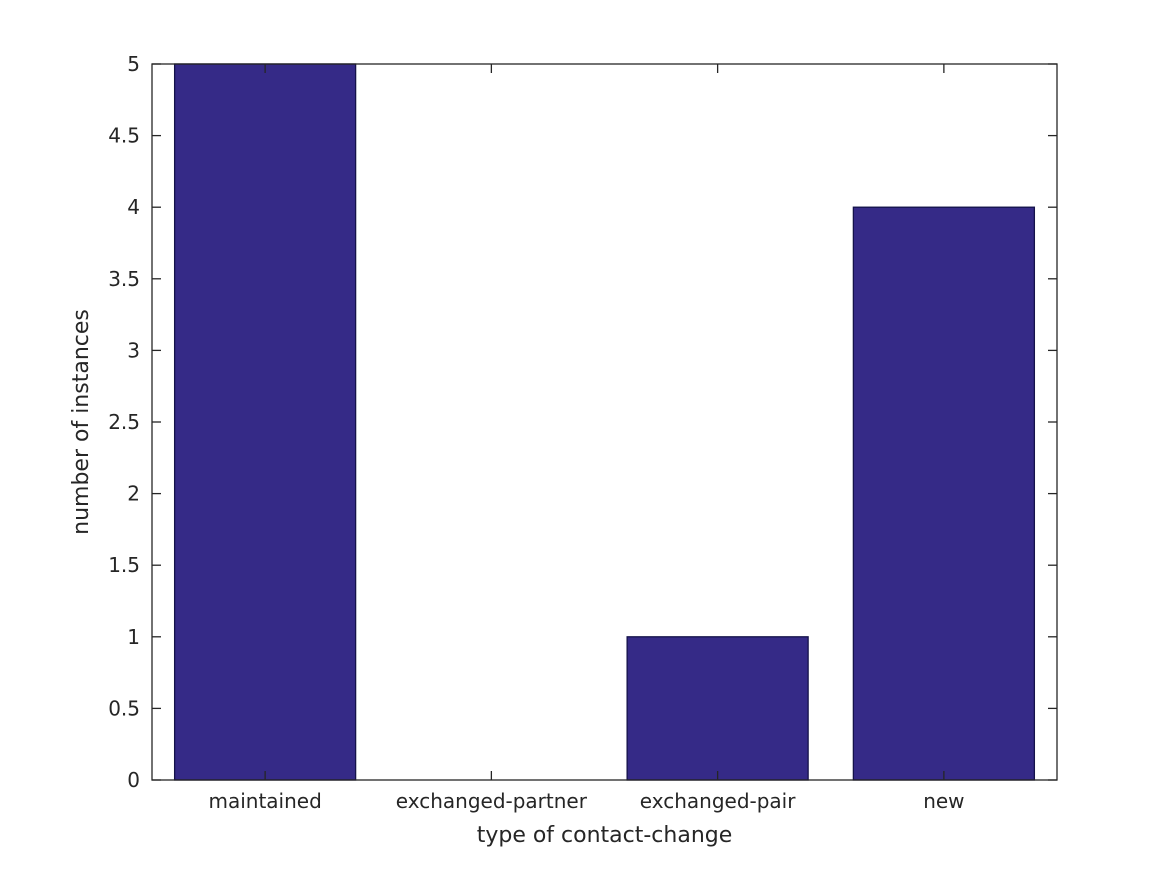 The image size is (1167, 875). Describe the element at coordinates (133, 494) in the screenshot. I see `y-tick-label: 2` at that location.